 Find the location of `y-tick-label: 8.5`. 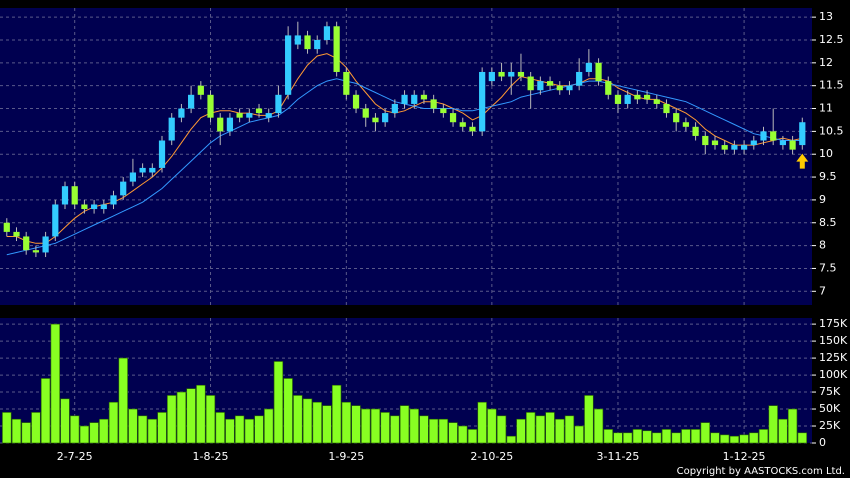

y-tick-label: 8.5 is located at coordinates (828, 222).